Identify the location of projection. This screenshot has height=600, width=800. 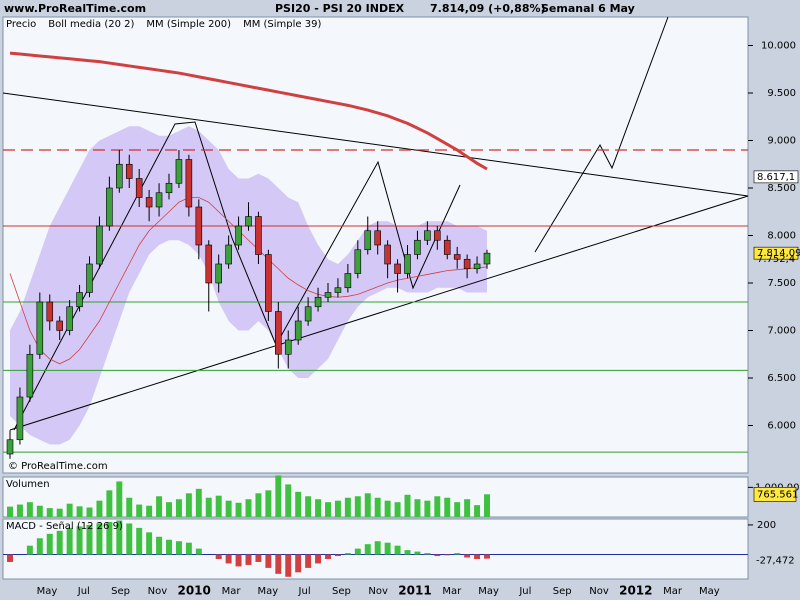
(601, 134).